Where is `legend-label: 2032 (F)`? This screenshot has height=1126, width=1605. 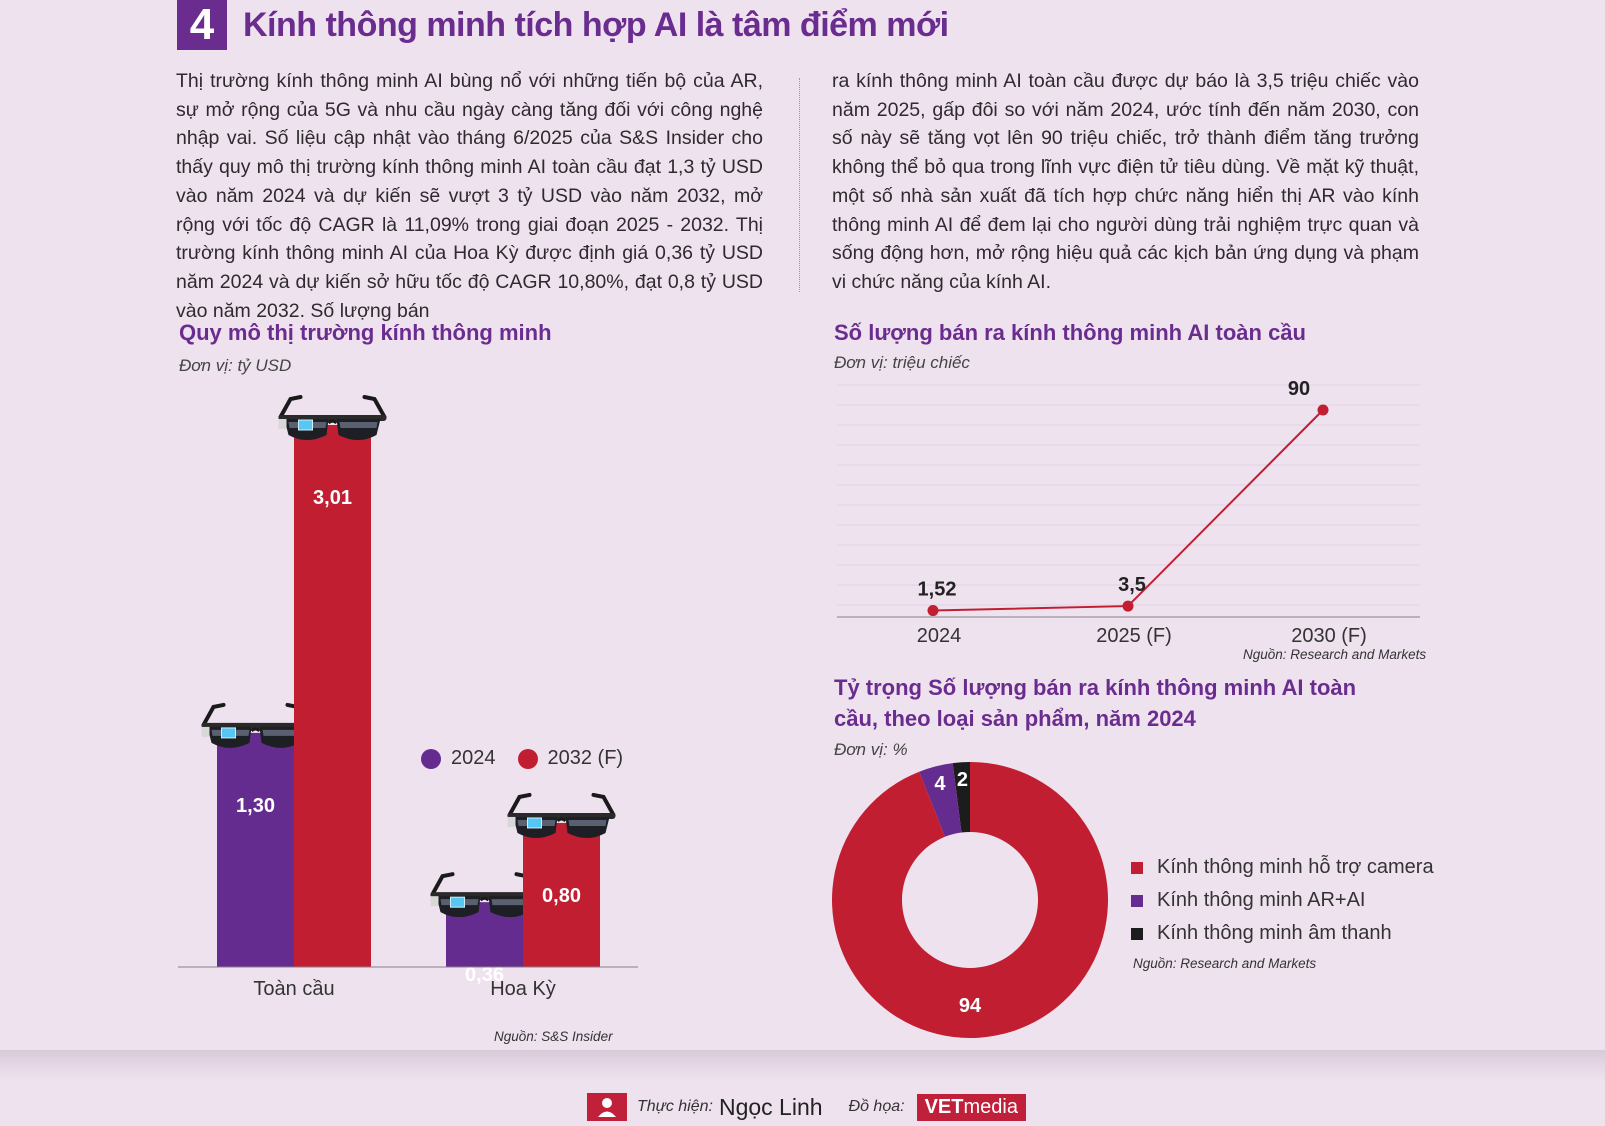
legend-label: 2032 (F) is located at coordinates (585, 758).